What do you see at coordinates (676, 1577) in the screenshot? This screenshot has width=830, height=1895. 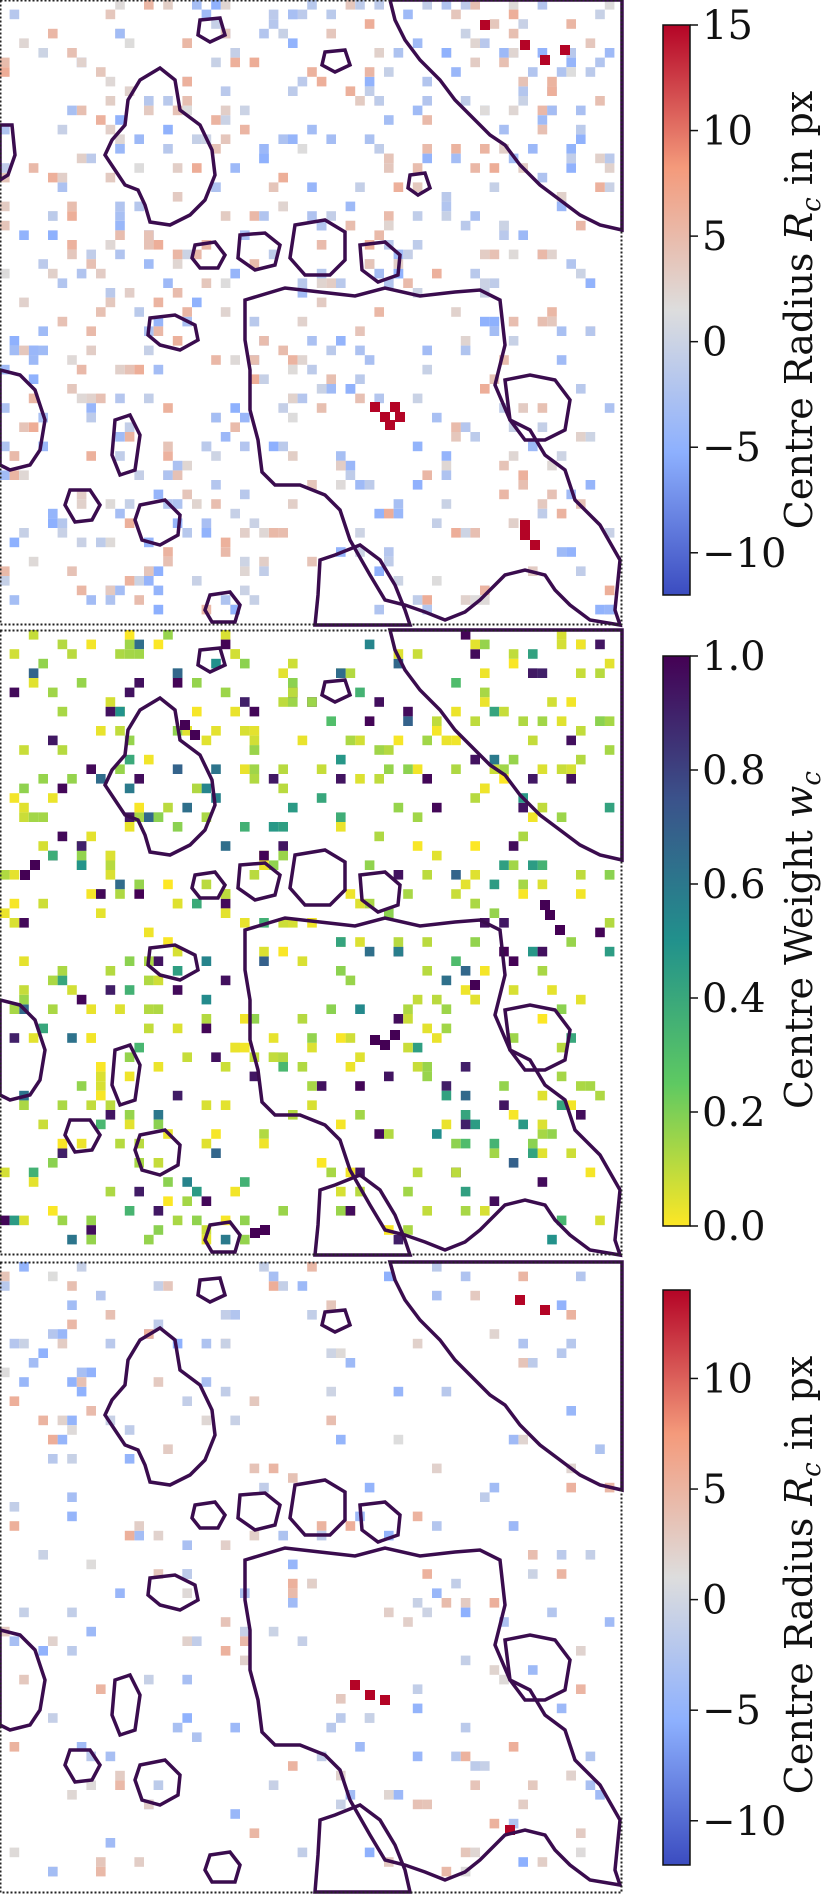 I see `colorbar-bottom-bar` at bounding box center [676, 1577].